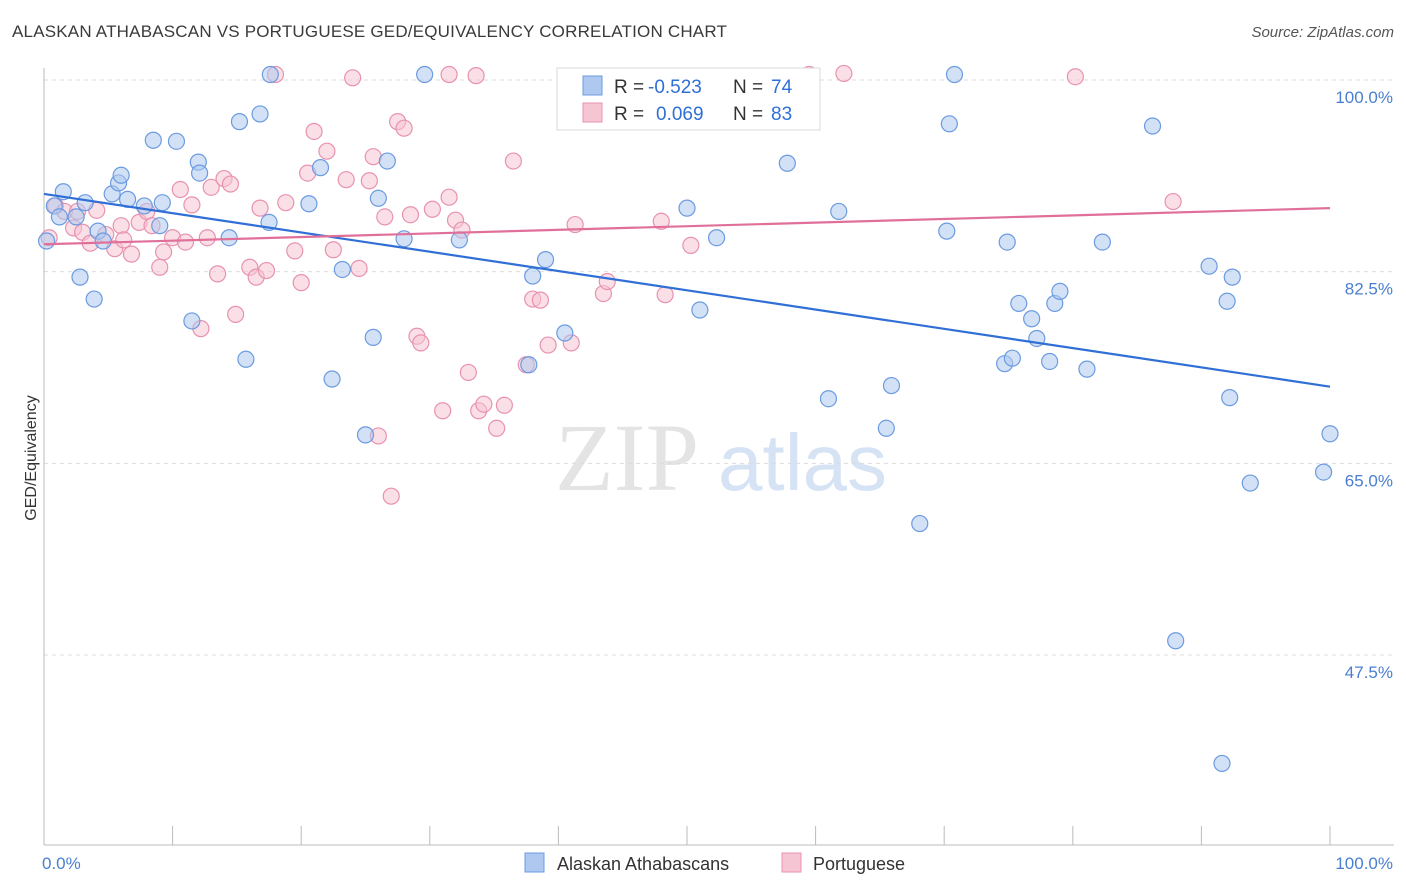  I want to click on stats-pink-r-label: R =, so click(629, 114).